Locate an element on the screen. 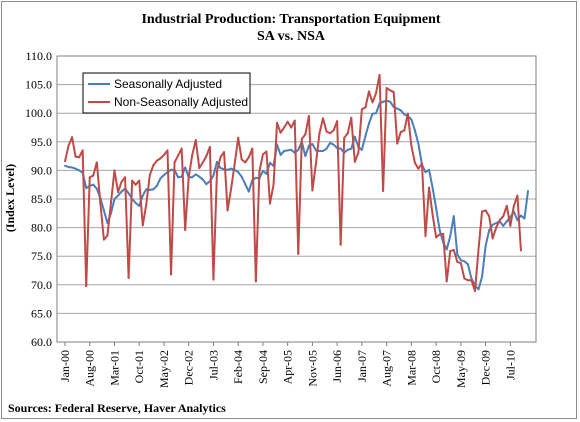 The image size is (580, 422). x-tick-label: Dec-02 is located at coordinates (189, 367).